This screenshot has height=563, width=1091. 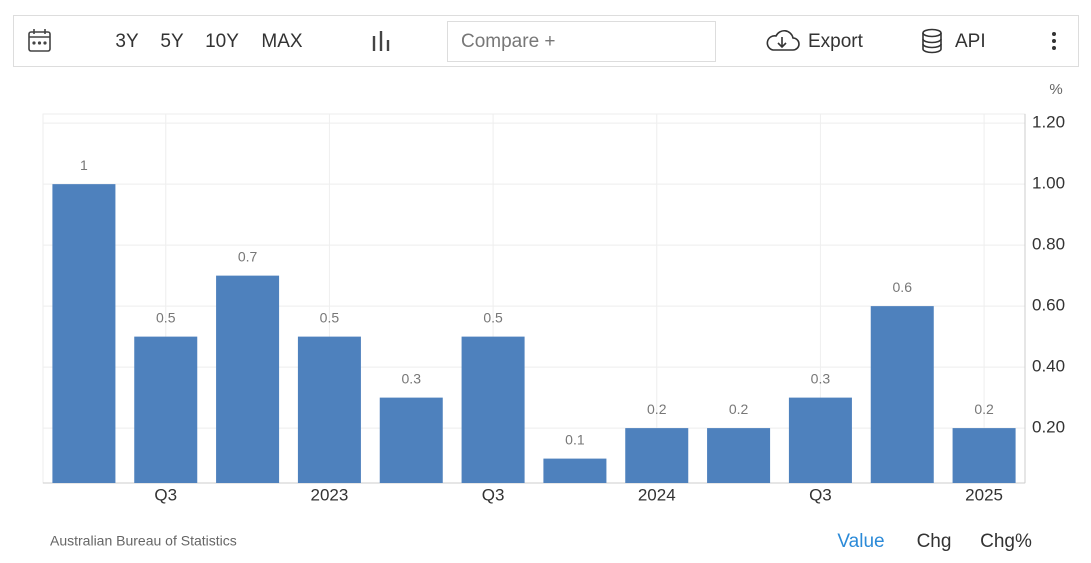 What do you see at coordinates (1006, 541) in the screenshot?
I see `tab-chg-pct: Chg%` at bounding box center [1006, 541].